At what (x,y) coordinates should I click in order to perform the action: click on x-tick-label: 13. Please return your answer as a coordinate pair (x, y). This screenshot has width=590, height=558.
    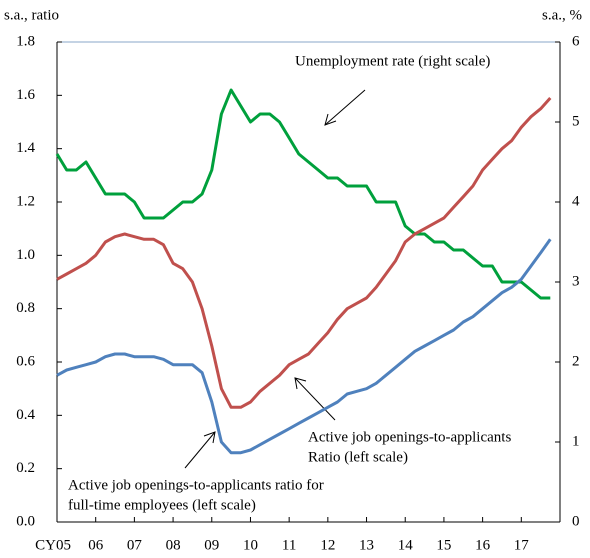
    Looking at the image, I should click on (366, 545).